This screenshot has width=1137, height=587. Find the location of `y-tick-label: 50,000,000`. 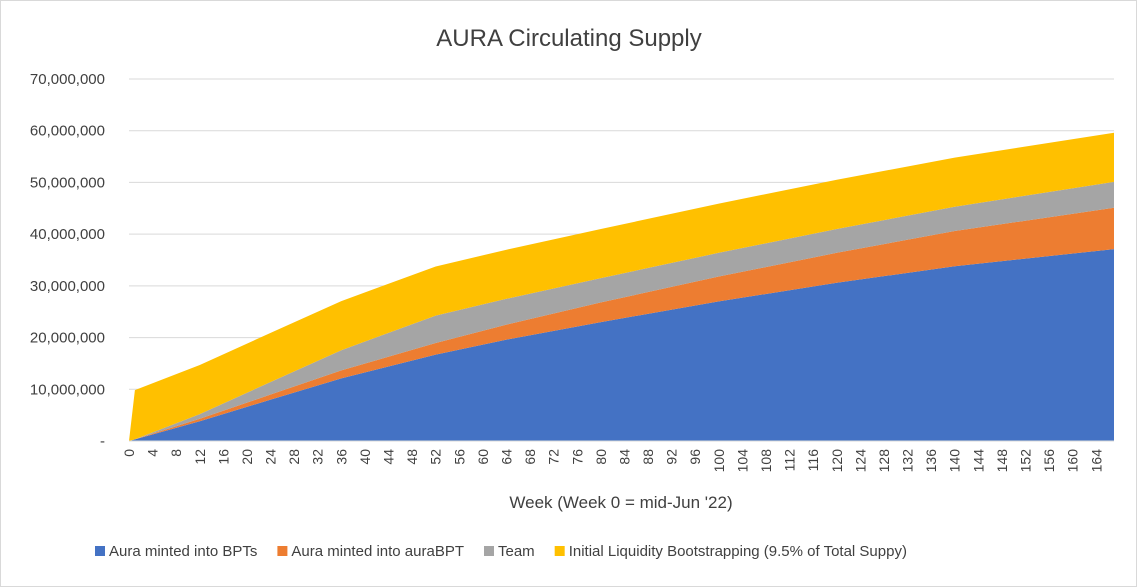

y-tick-label: 50,000,000 is located at coordinates (67, 182).